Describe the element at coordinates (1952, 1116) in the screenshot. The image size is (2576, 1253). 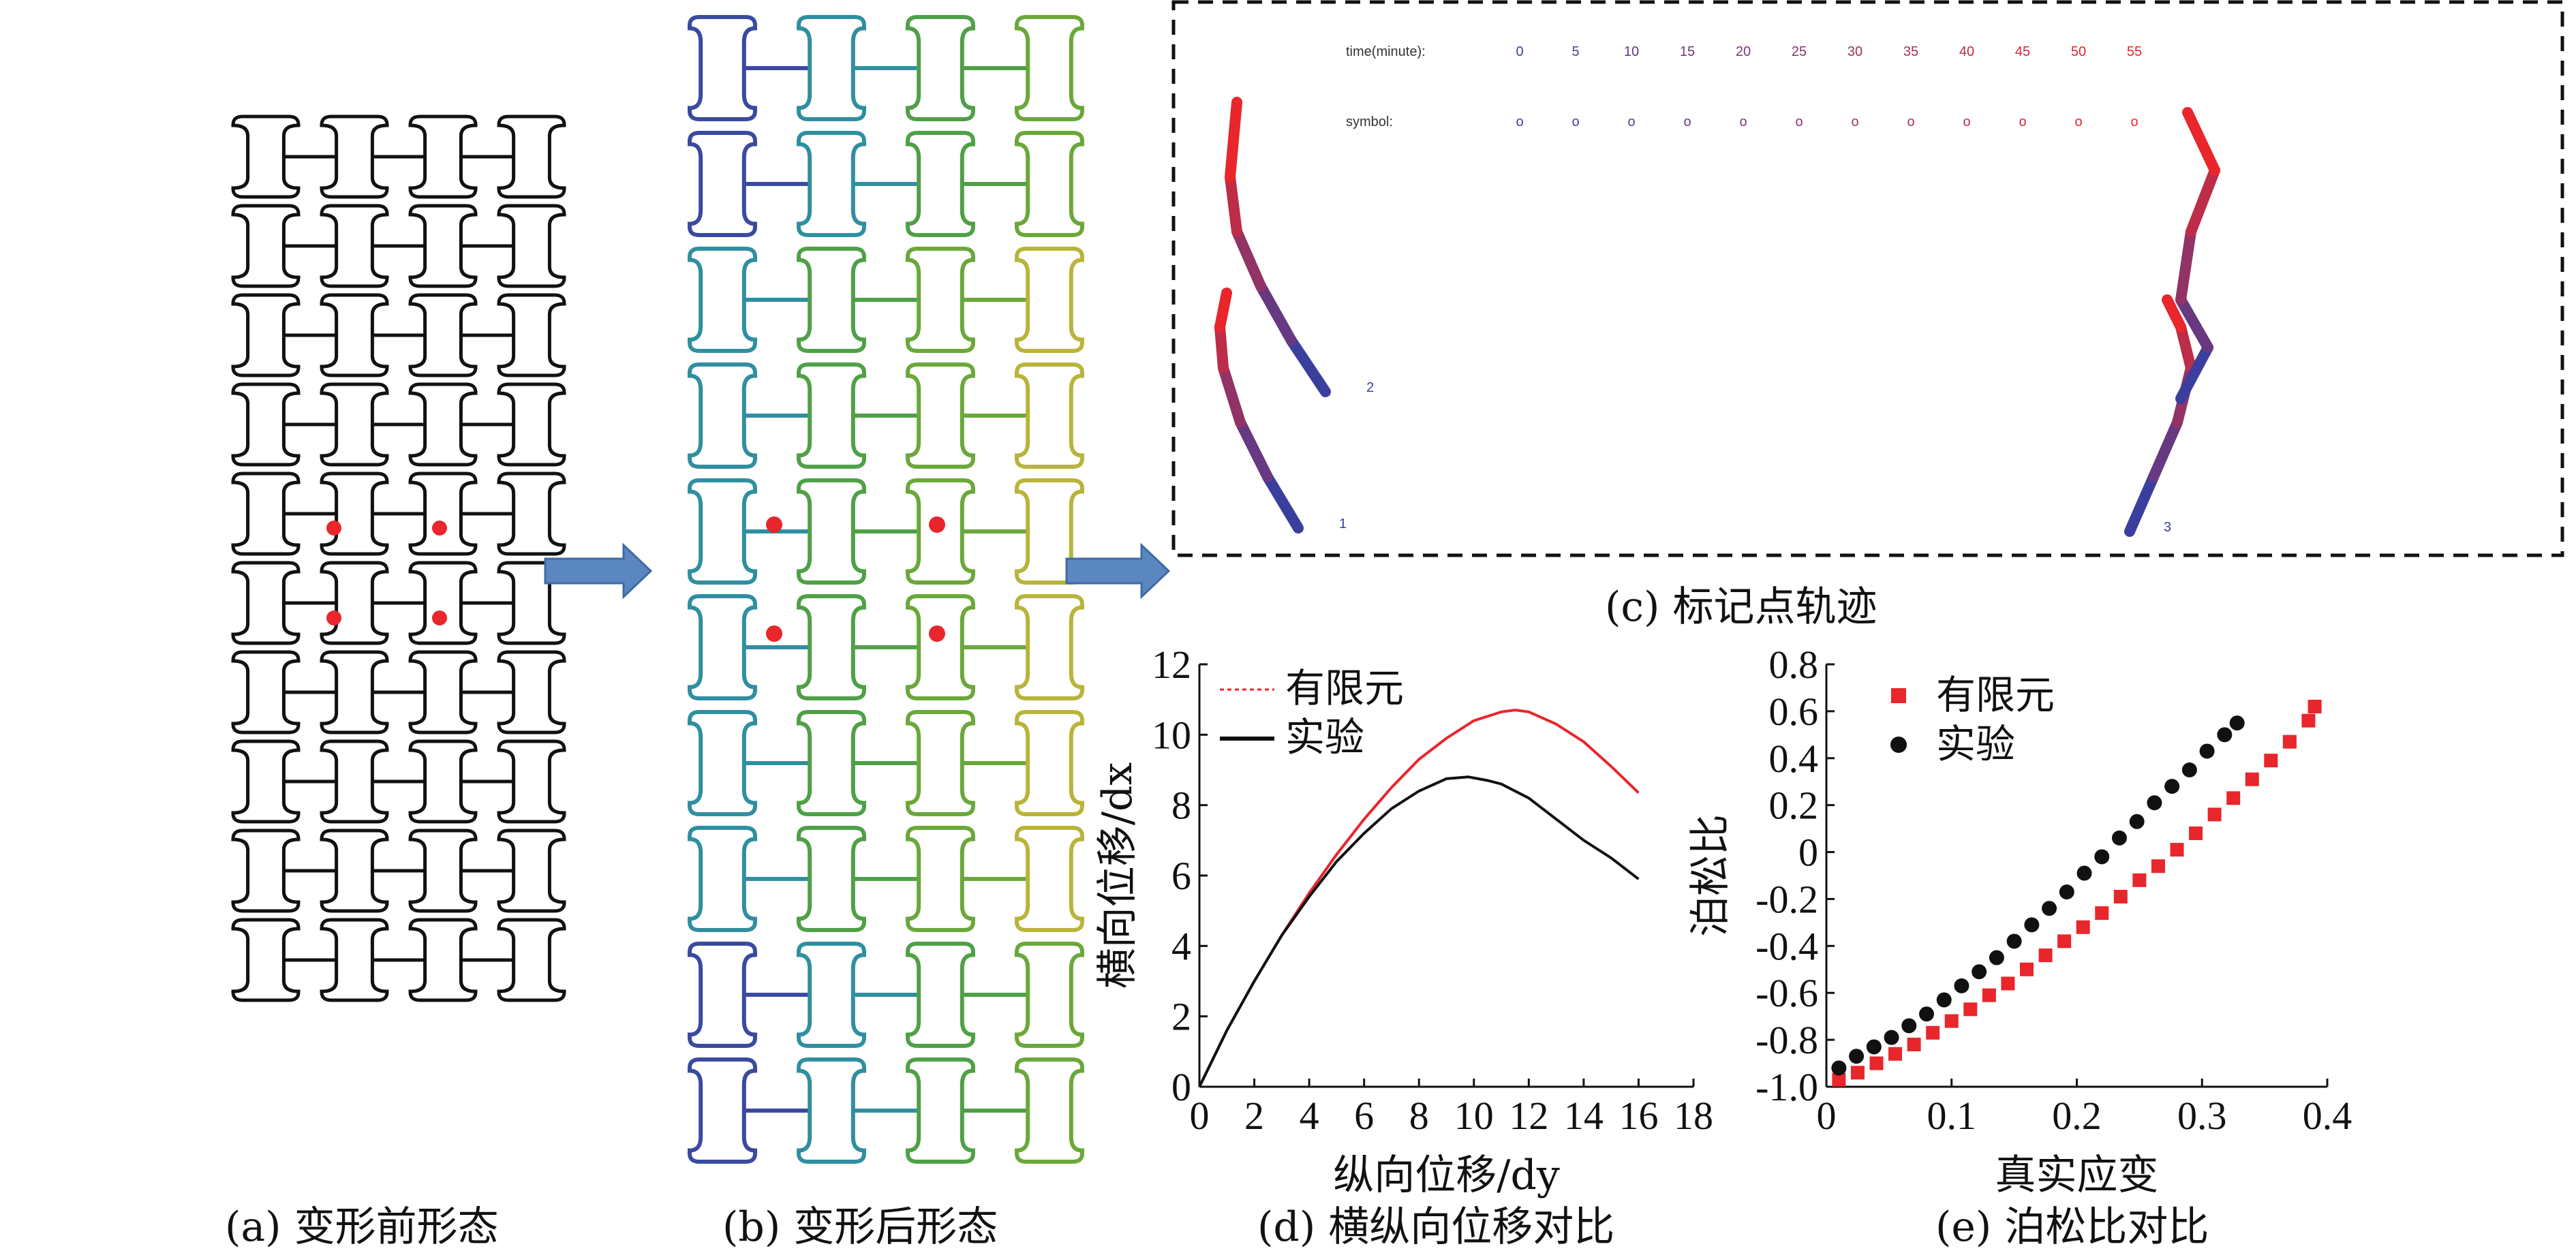
I see `x-tick-label: 0.1` at that location.